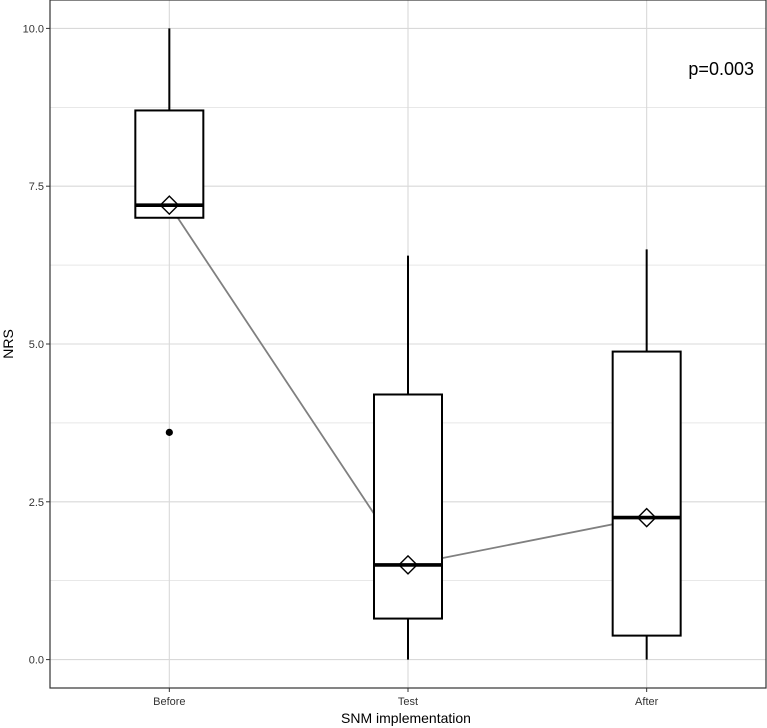 The height and width of the screenshot is (728, 767). I want to click on y-axis: 0.0 2.5 5.0 7.5 10.0, so click(36, 345).